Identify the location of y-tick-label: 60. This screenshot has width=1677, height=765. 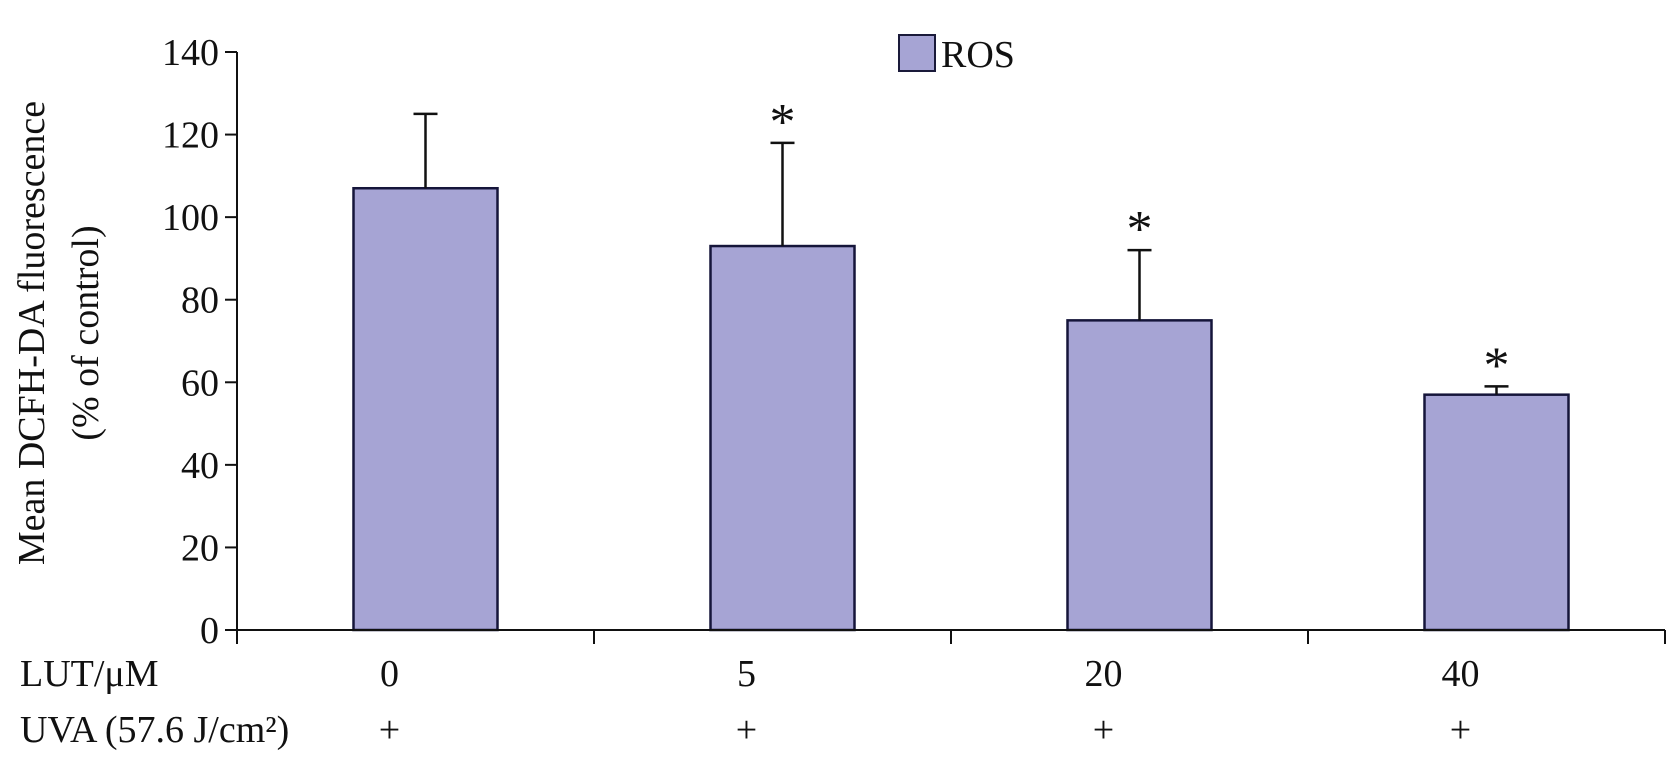
(200, 383).